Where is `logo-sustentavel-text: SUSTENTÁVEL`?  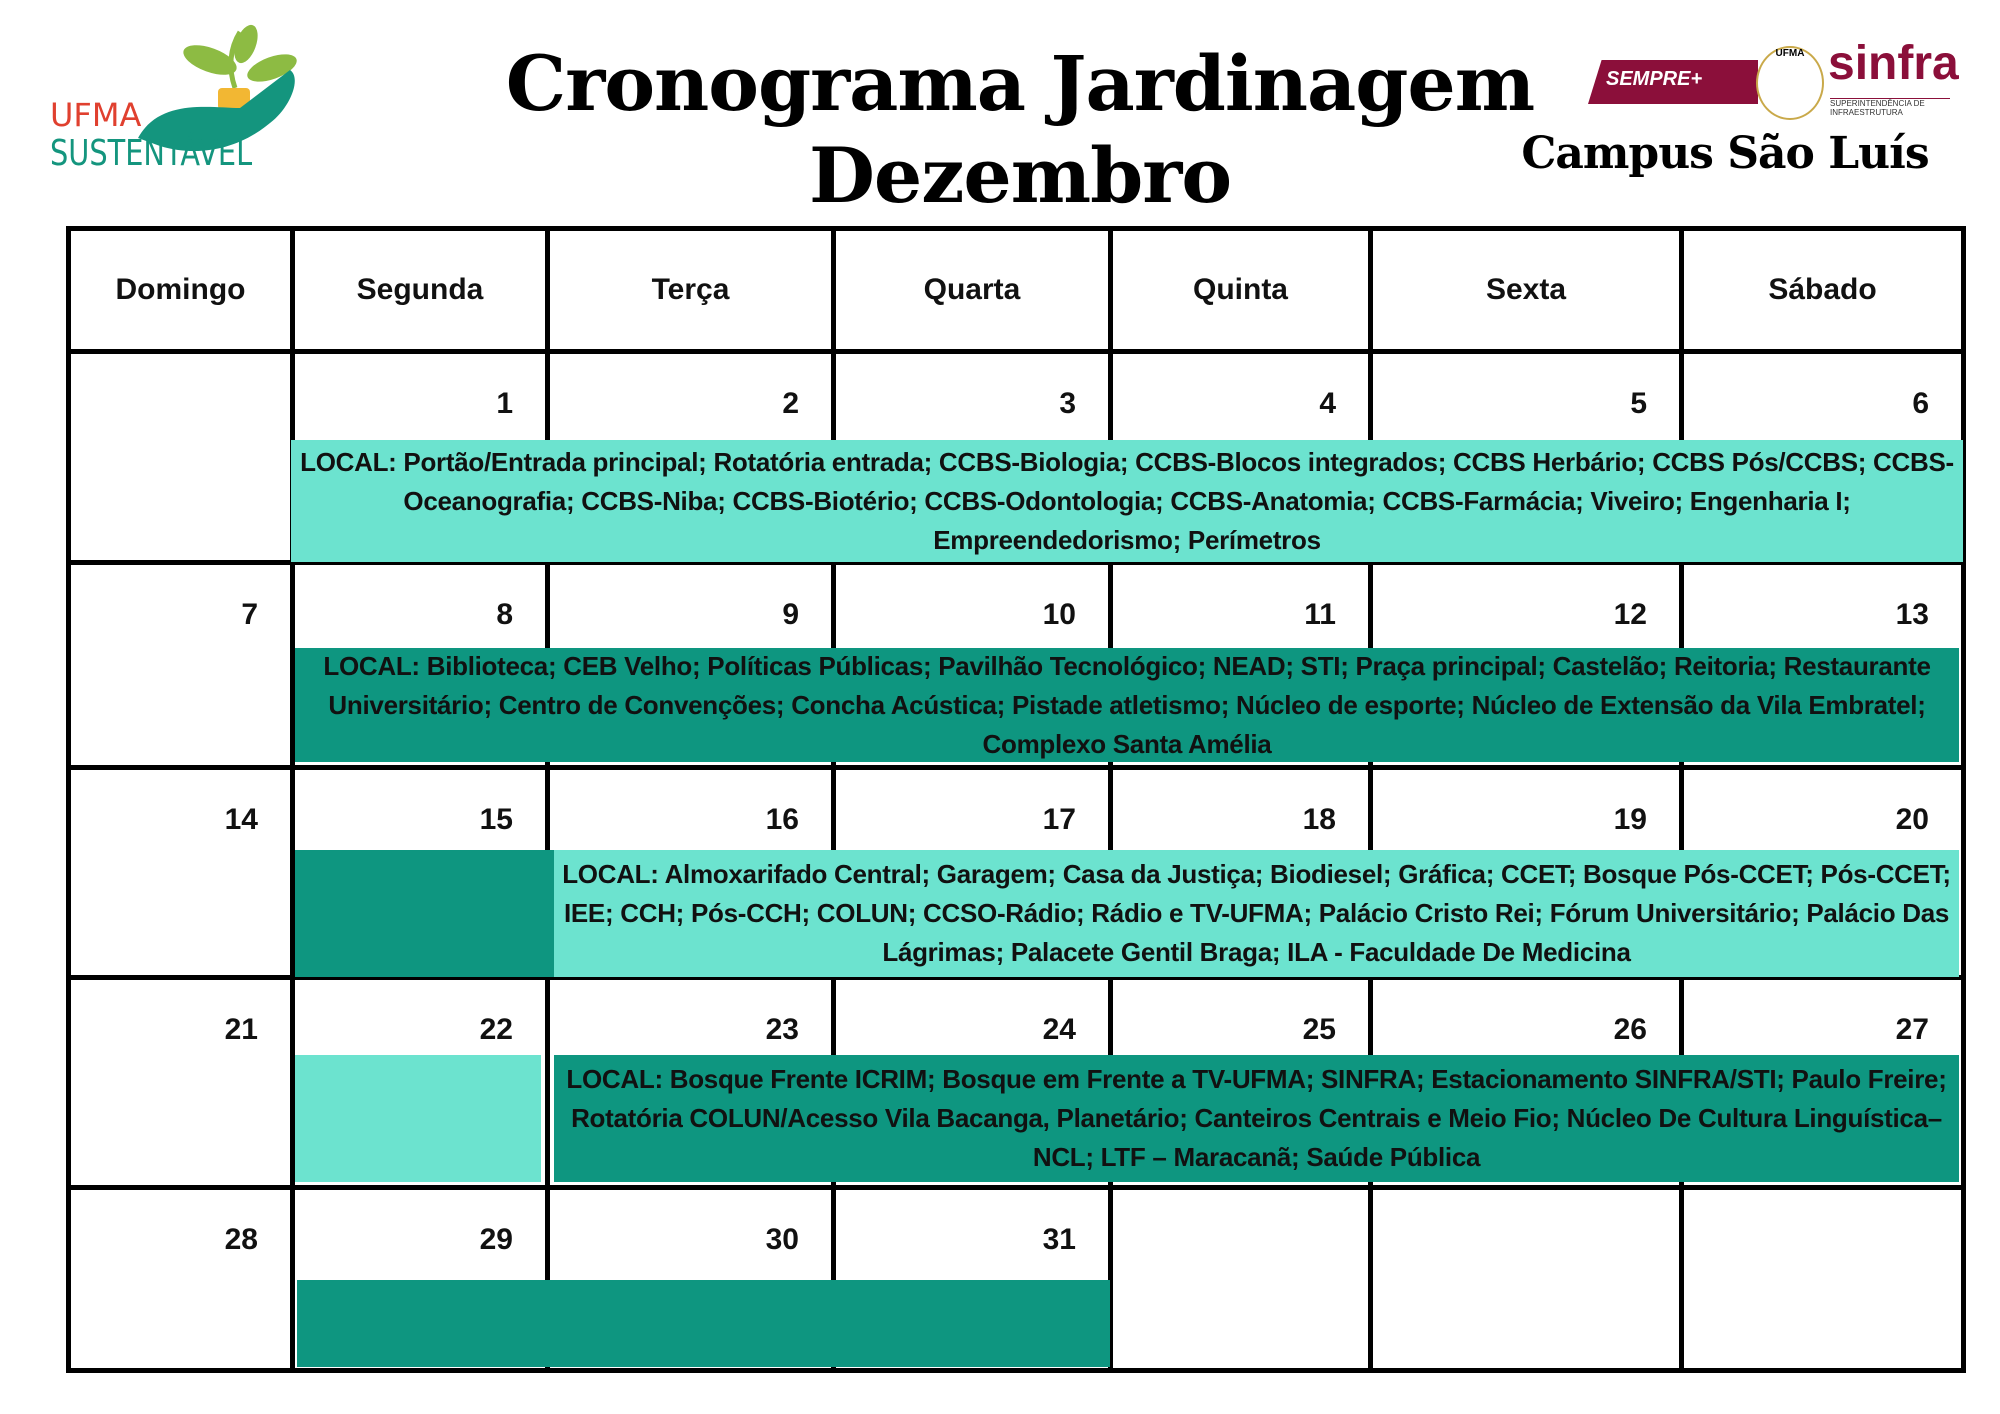 logo-sustentavel-text: SUSTENTÁVEL is located at coordinates (151, 153).